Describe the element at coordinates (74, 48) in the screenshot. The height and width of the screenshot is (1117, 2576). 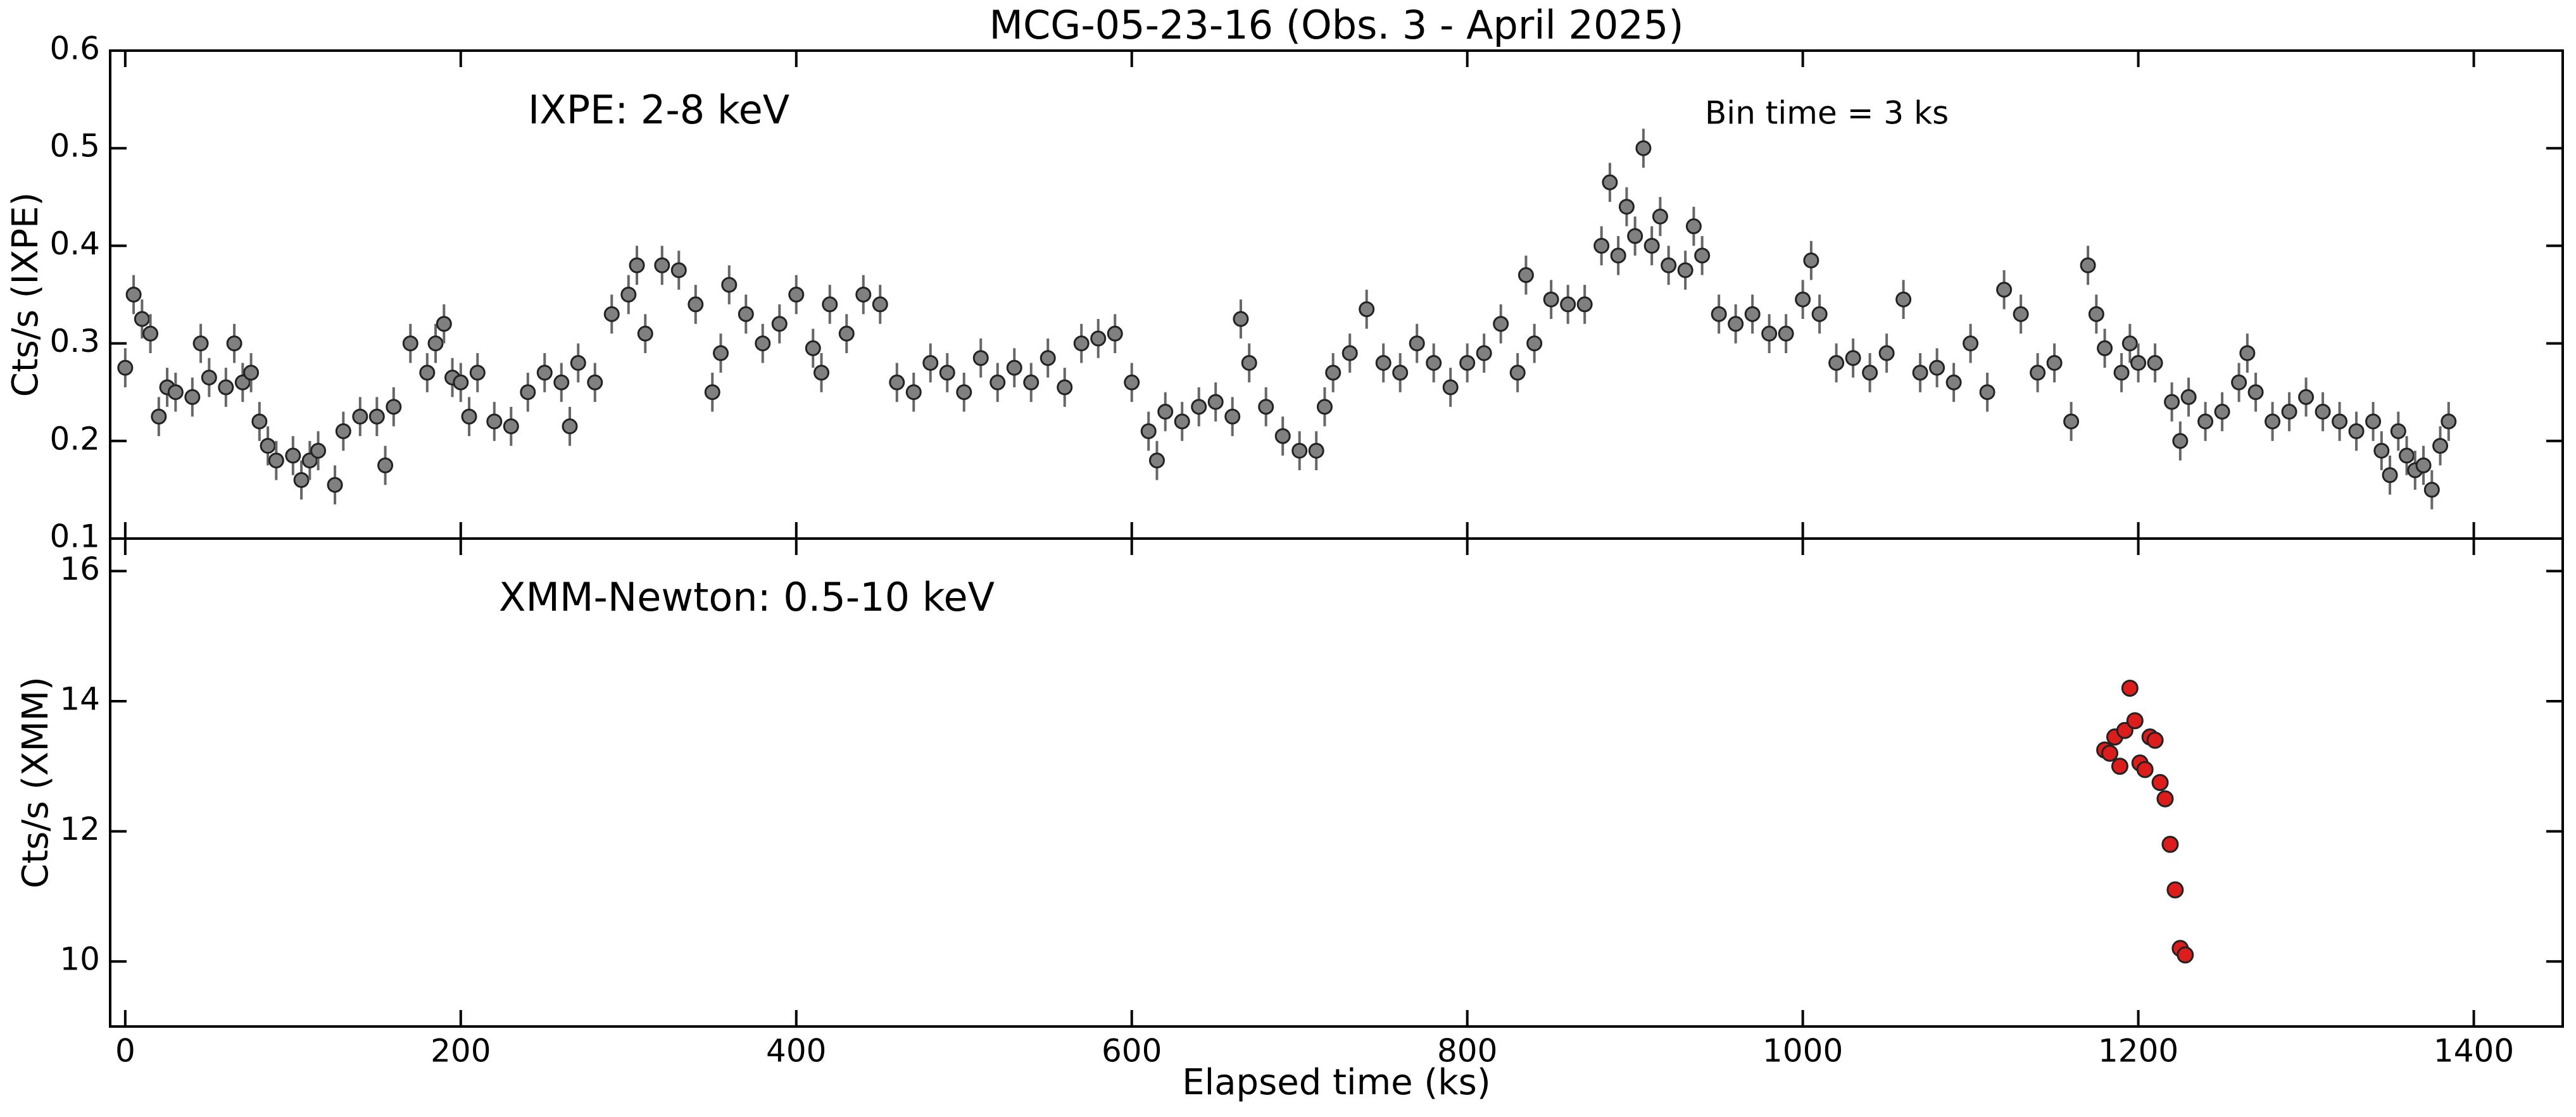
I see `y-tick-label: 0.6` at that location.